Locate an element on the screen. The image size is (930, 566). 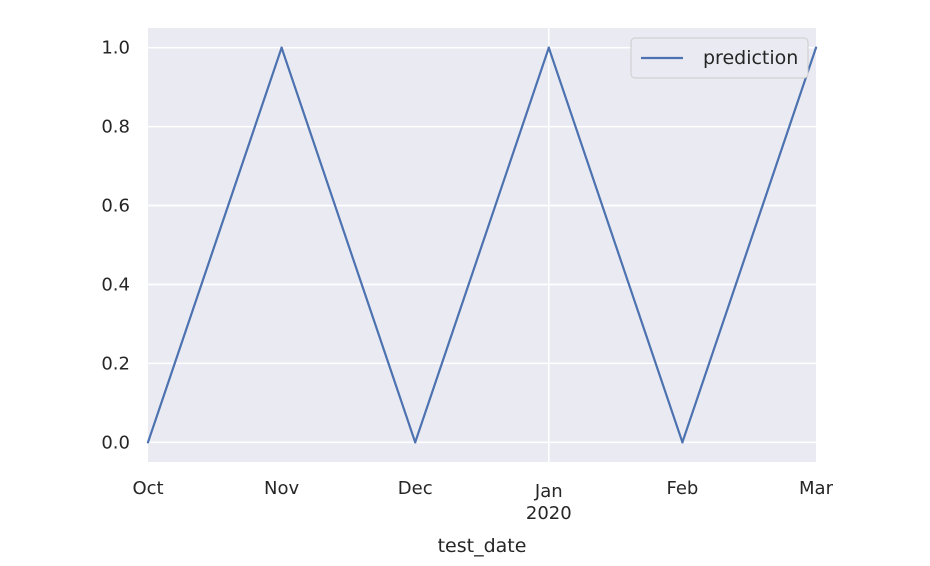
x-tick-label: Nov is located at coordinates (281, 488).